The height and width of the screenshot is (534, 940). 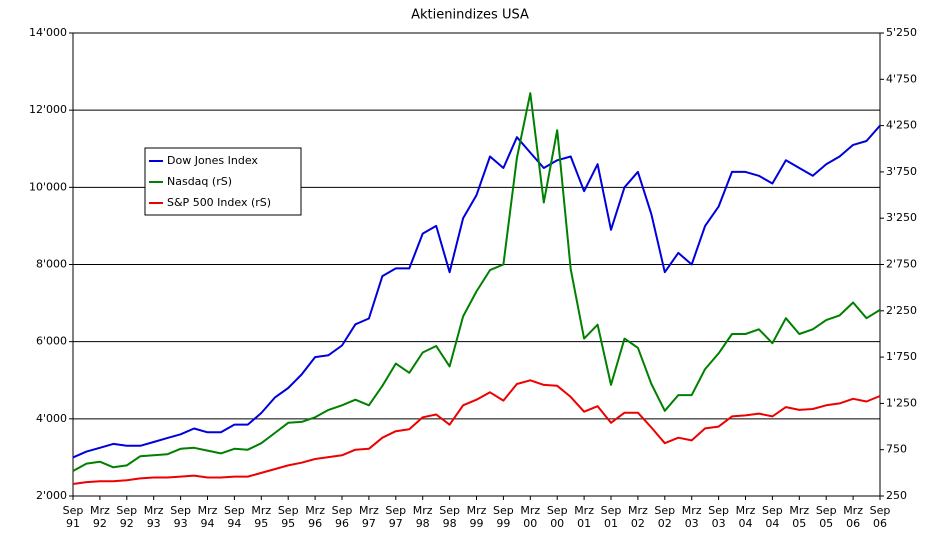 I want to click on x-tick-label: Mrz 00, so click(x=530, y=517).